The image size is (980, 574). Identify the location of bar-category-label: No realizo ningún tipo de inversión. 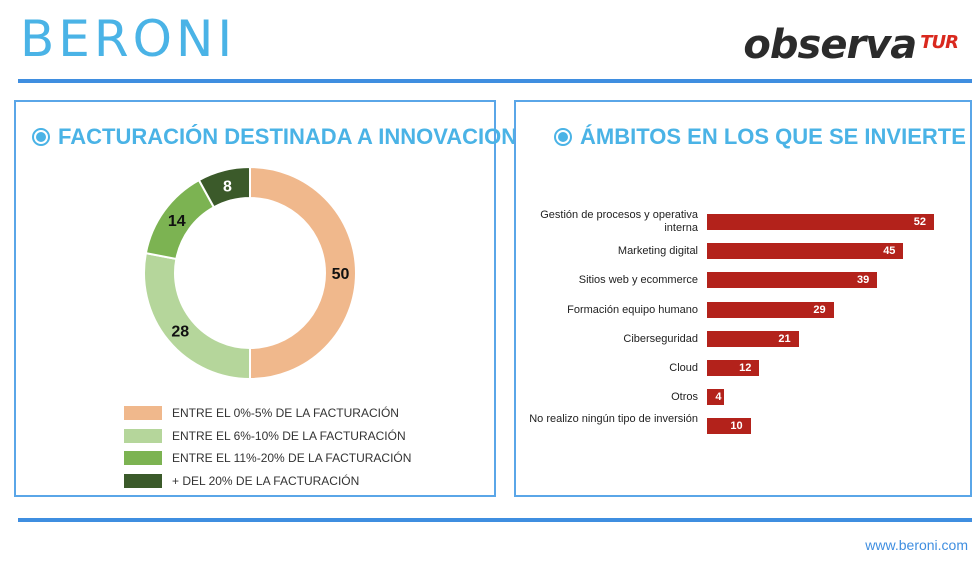
(613, 419).